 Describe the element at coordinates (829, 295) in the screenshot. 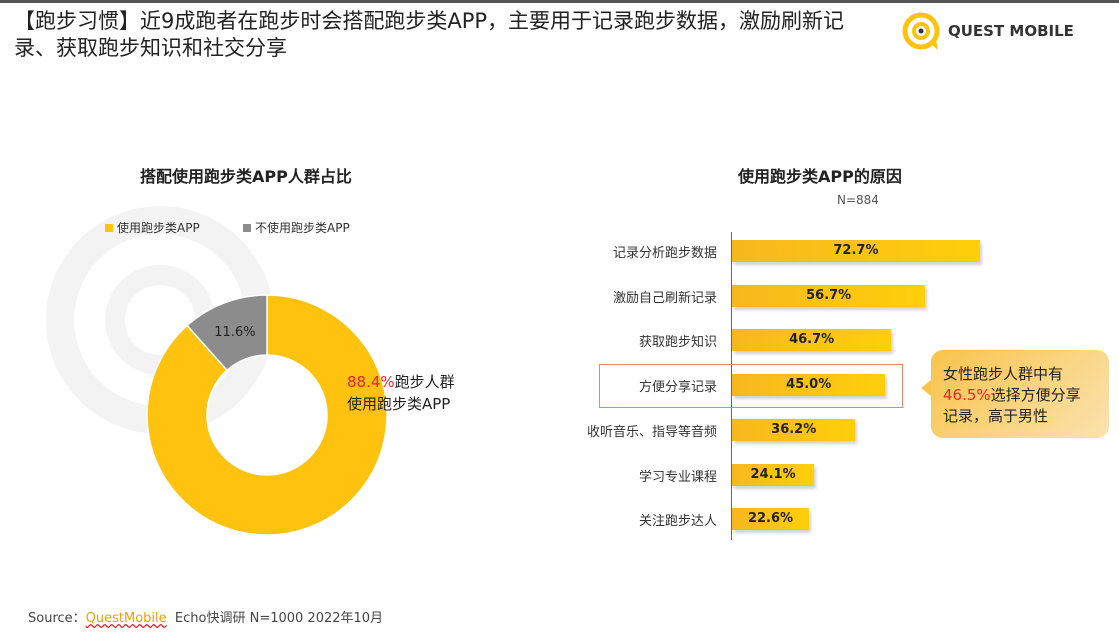

I see `bar: 56.7%` at that location.